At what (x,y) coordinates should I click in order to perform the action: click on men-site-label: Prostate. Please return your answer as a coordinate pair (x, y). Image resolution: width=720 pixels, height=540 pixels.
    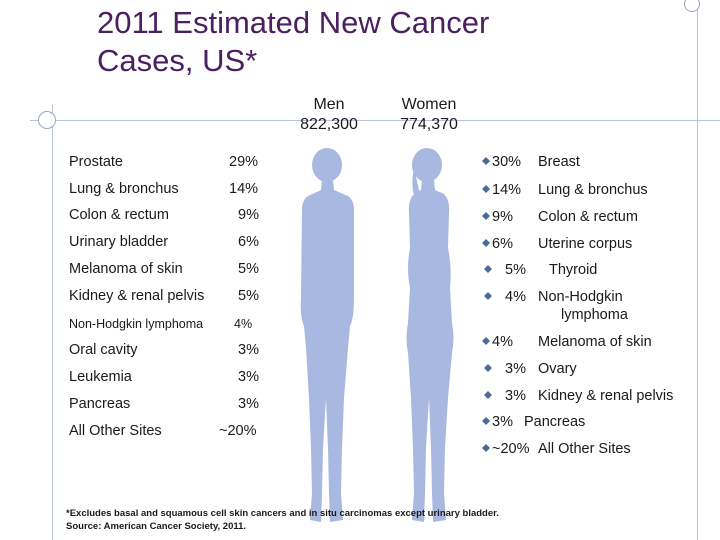
    Looking at the image, I should click on (96, 162).